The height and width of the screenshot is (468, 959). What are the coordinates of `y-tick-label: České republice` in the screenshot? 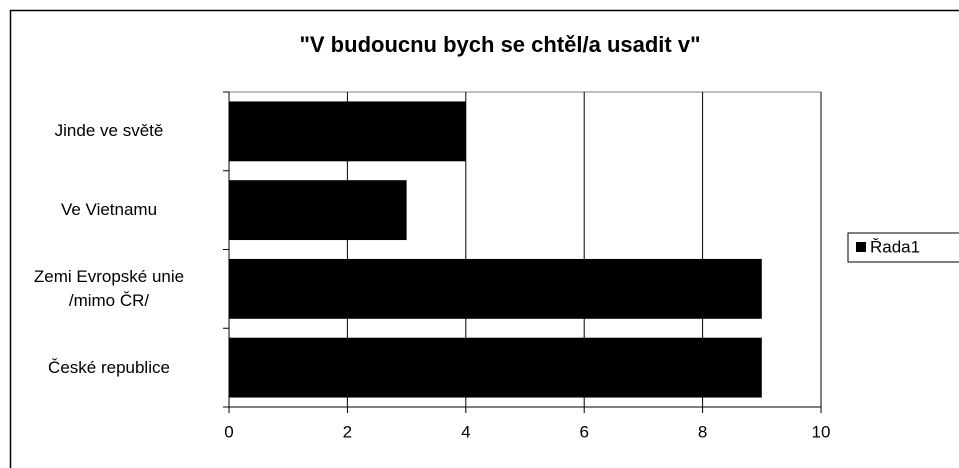 It's located at (109, 367).